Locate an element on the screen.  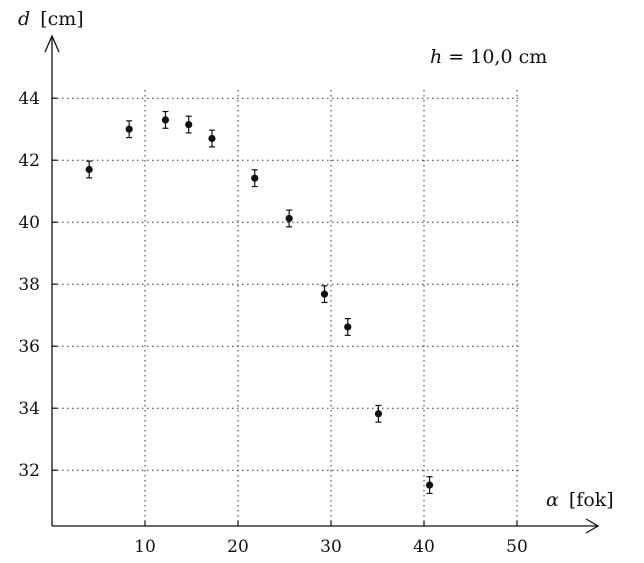
x-axis-label: α [fok] is located at coordinates (580, 500).